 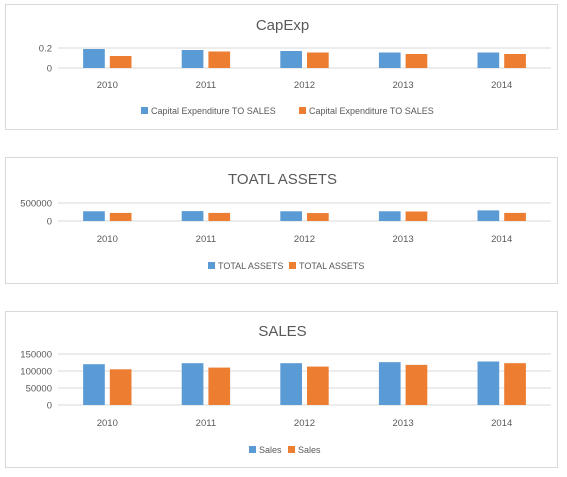 What do you see at coordinates (107, 85) in the screenshot?
I see `capexp-x-tick-label: 2010` at bounding box center [107, 85].